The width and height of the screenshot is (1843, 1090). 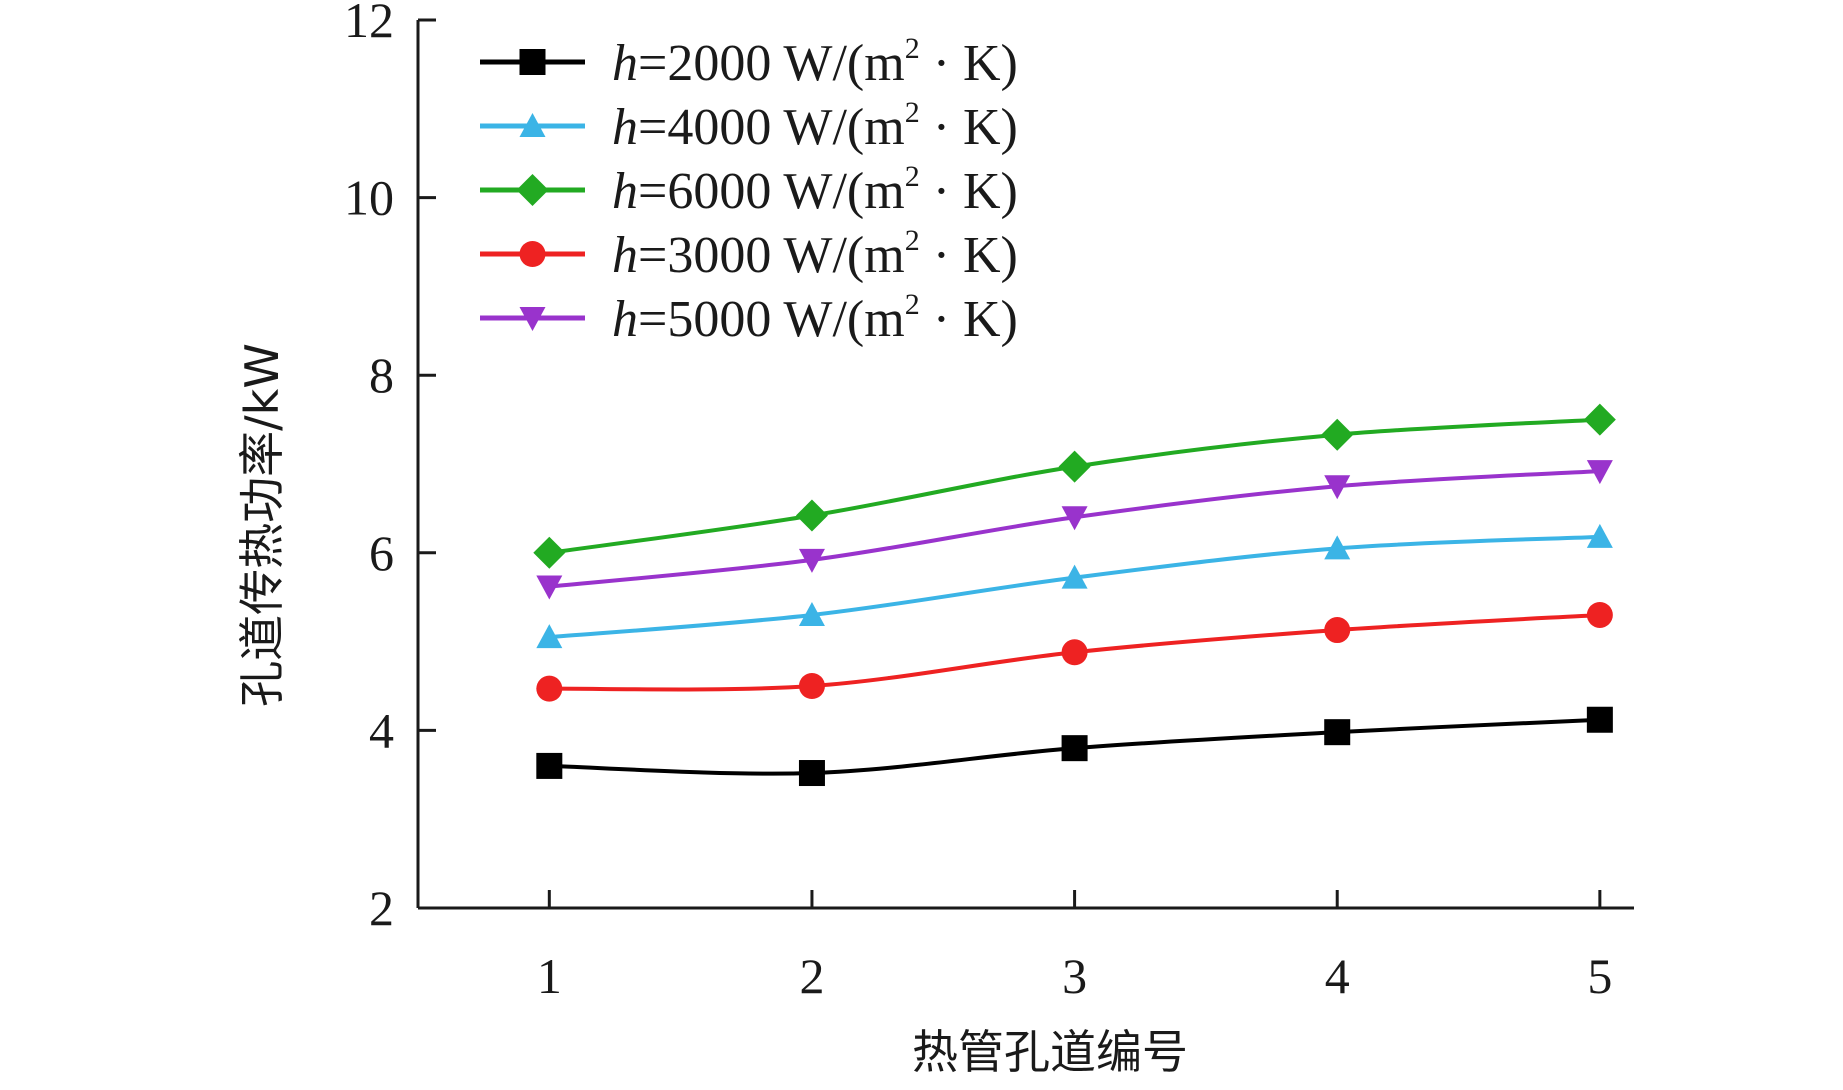 I want to click on legend-label: h=6000 W/(m2 · K), so click(x=815, y=190).